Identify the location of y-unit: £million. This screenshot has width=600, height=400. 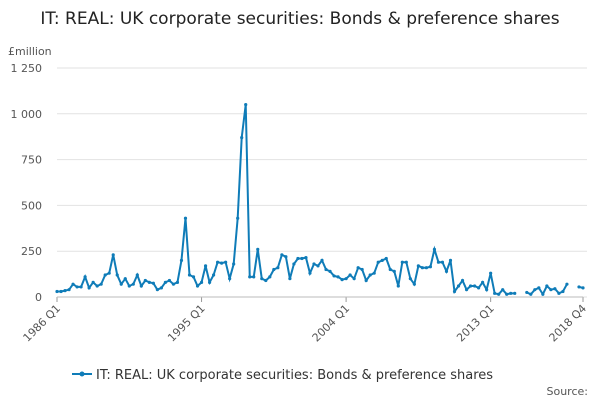
(30, 51).